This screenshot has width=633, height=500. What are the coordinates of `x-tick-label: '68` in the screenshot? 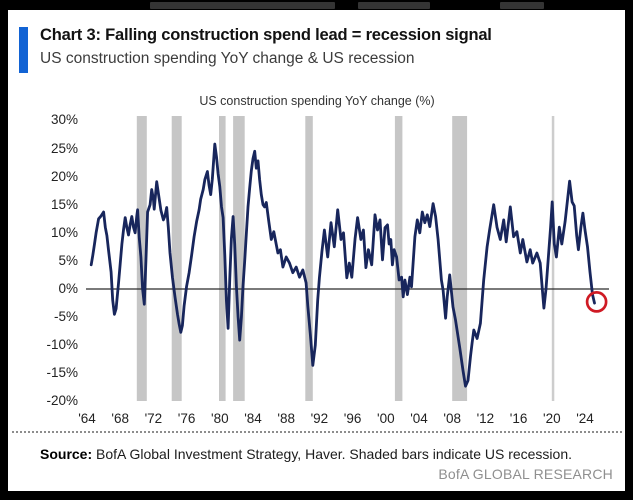 It's located at (120, 418).